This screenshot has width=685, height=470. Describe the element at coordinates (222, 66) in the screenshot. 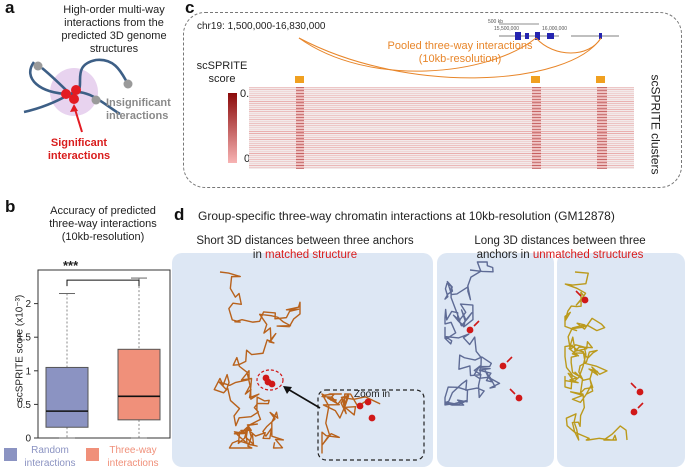

I see `score-label-line-1: scSPRITE` at that location.